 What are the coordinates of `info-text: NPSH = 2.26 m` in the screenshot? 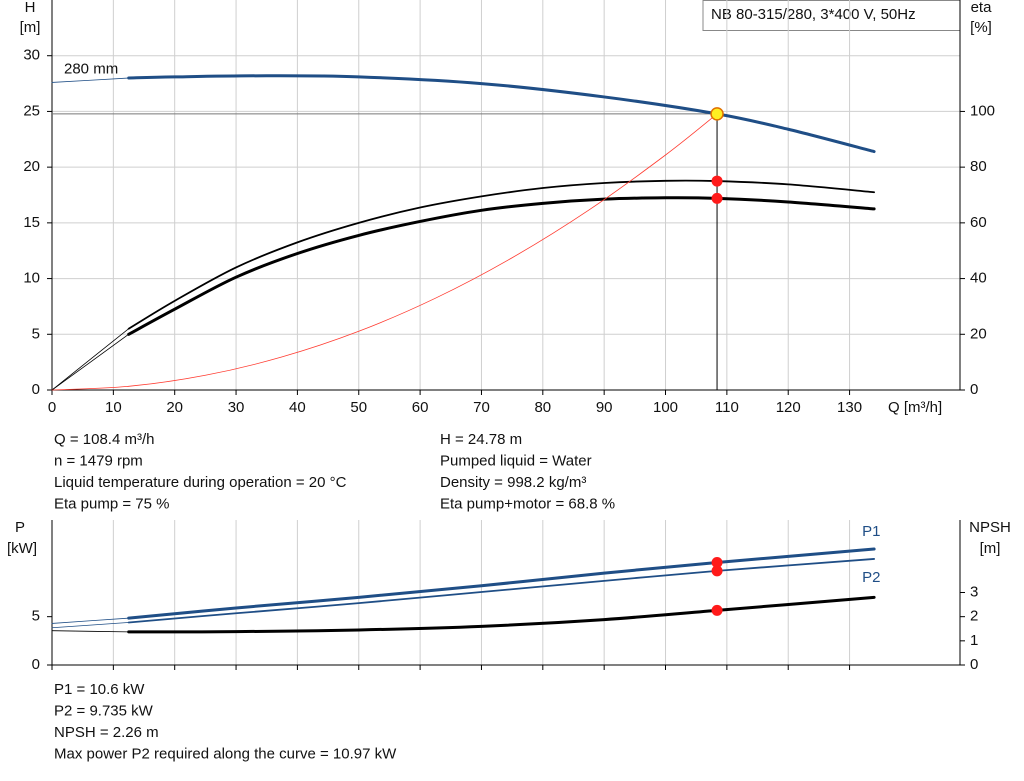 It's located at (106, 732).